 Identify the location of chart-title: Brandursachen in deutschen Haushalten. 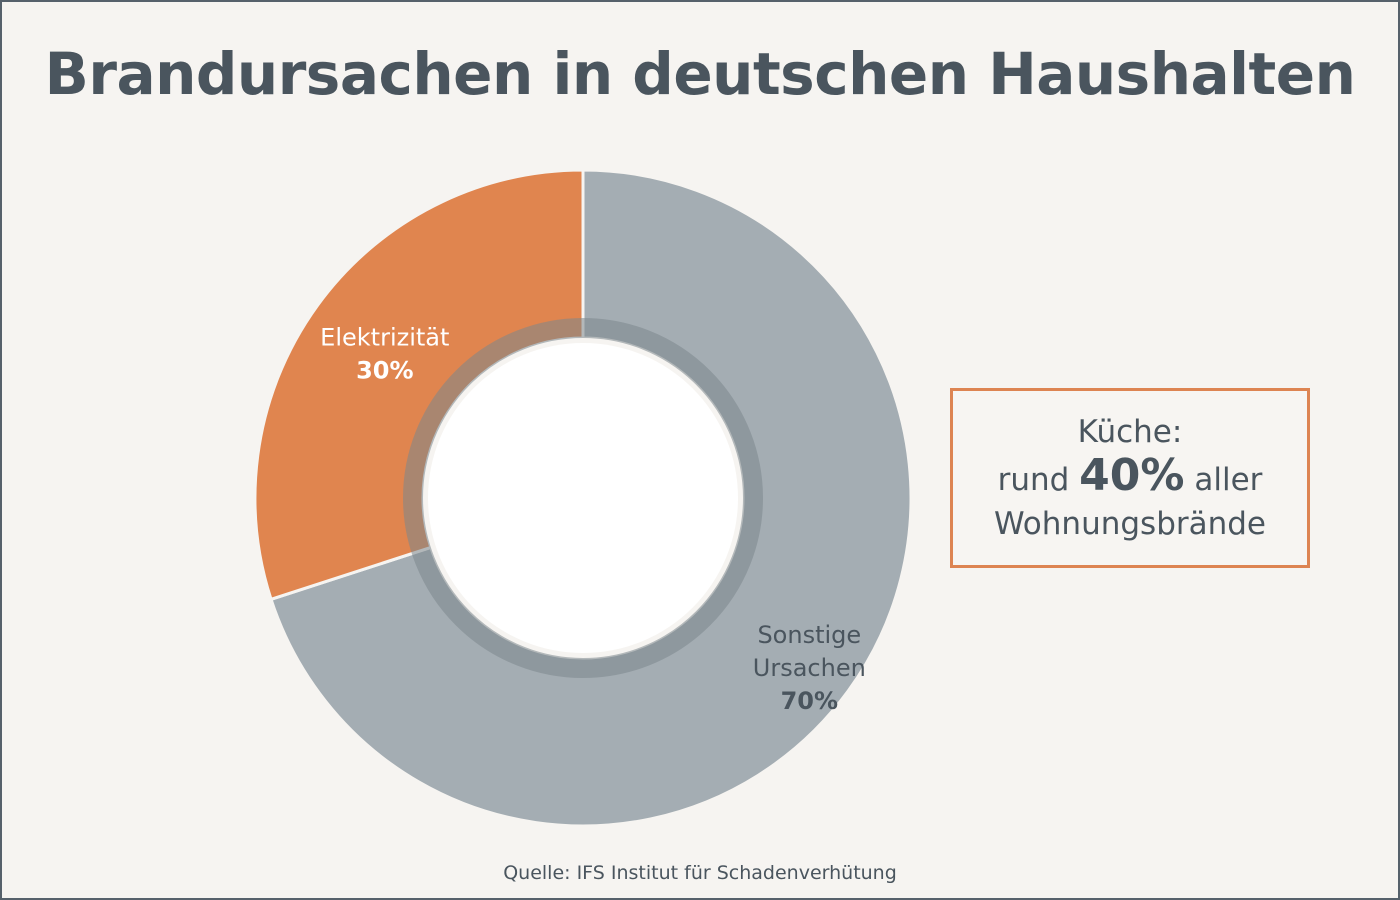
(700, 74).